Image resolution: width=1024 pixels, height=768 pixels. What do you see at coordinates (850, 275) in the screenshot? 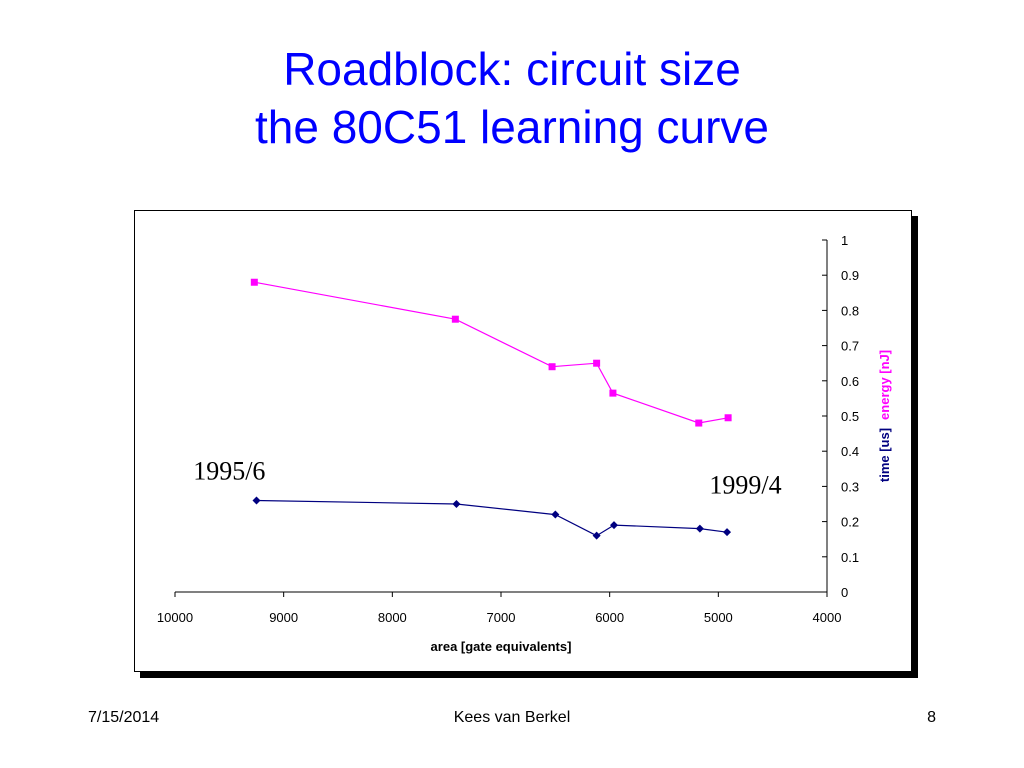
I see `y-tick-label: 0.9` at bounding box center [850, 275].